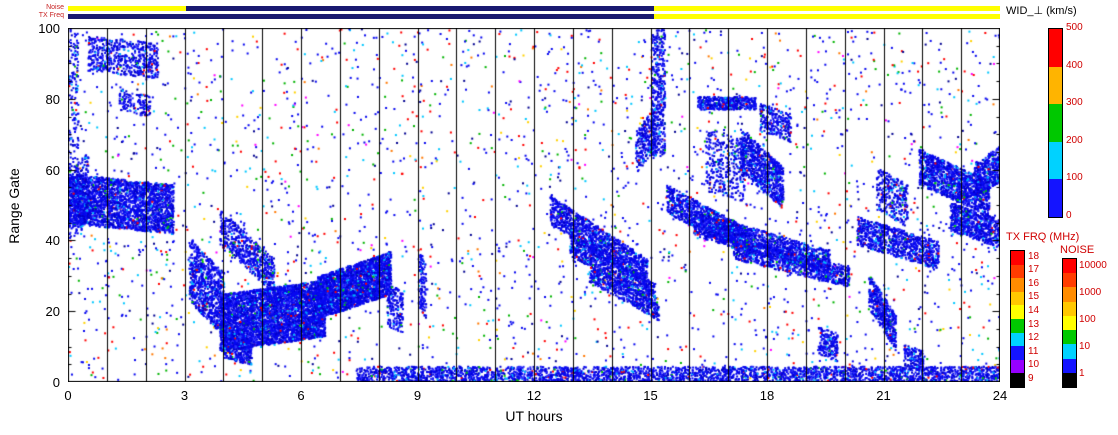 The height and width of the screenshot is (435, 1118). Describe the element at coordinates (184, 395) in the screenshot. I see `x-tick-label: 3` at that location.